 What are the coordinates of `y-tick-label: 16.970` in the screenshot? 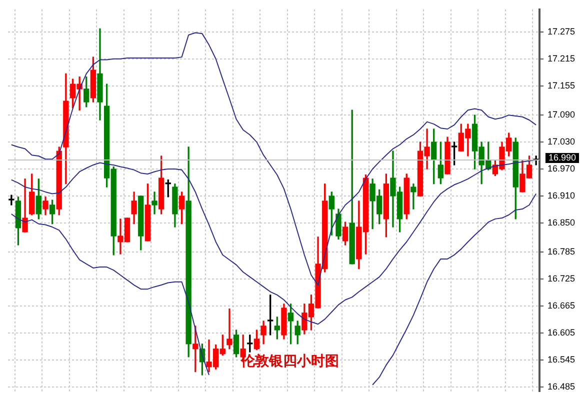 It's located at (561, 169).